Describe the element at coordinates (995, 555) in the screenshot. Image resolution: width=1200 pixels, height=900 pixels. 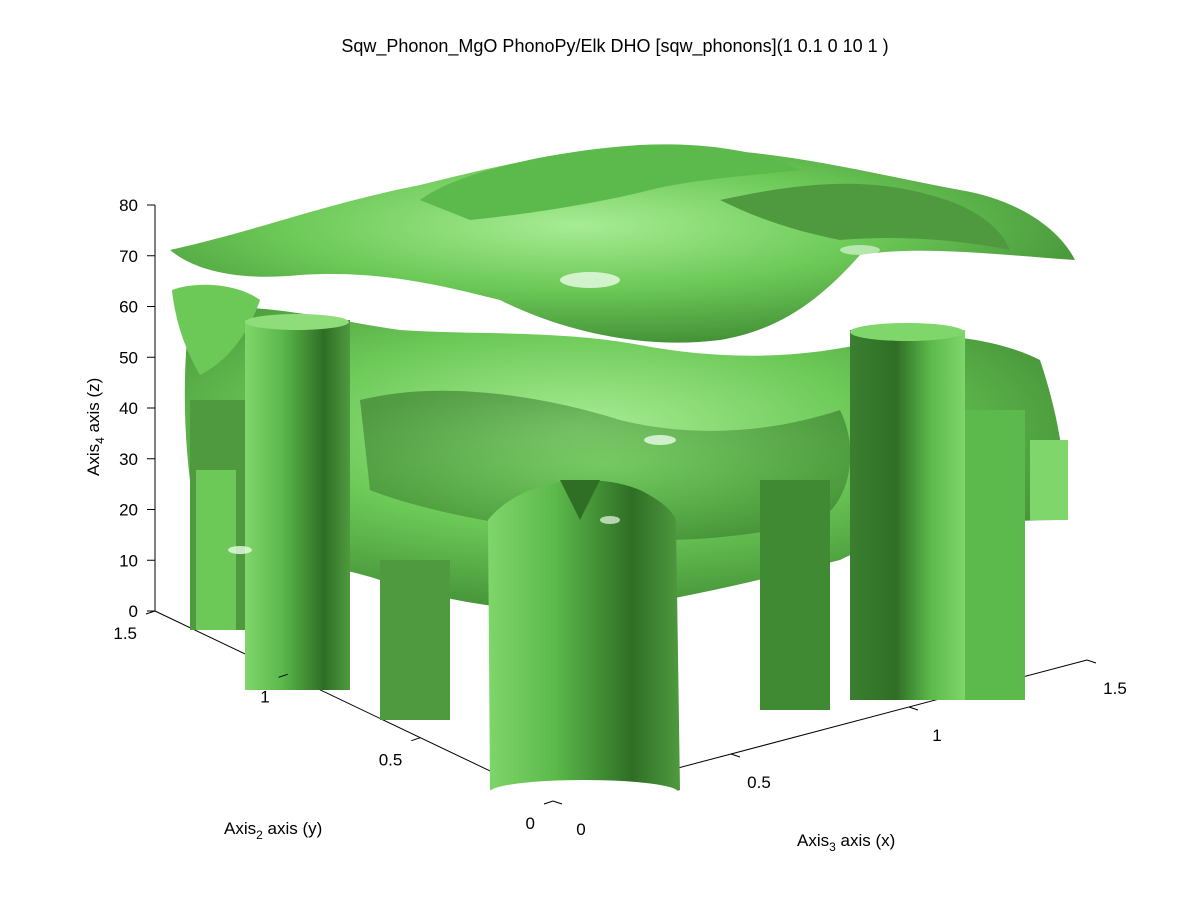
I see `cylinder-right-side` at that location.